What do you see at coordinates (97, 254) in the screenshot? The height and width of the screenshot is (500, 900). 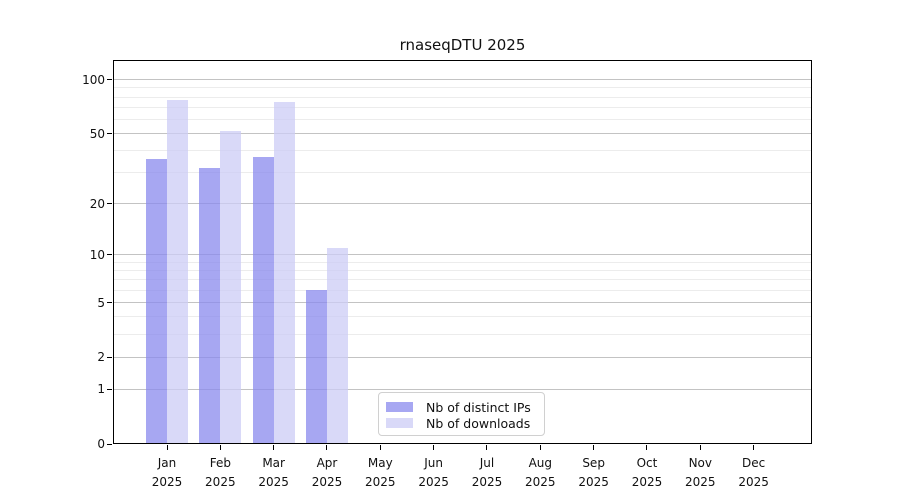 I see `y-tick-label: 10` at bounding box center [97, 254].